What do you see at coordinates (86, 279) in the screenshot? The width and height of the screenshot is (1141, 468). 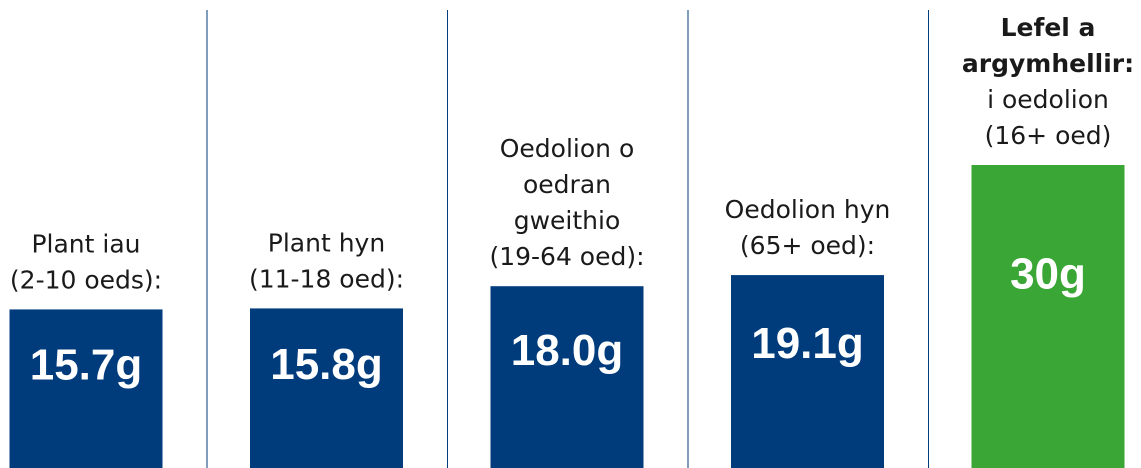 I see `category-label: (2-10 oeds):` at bounding box center [86, 279].